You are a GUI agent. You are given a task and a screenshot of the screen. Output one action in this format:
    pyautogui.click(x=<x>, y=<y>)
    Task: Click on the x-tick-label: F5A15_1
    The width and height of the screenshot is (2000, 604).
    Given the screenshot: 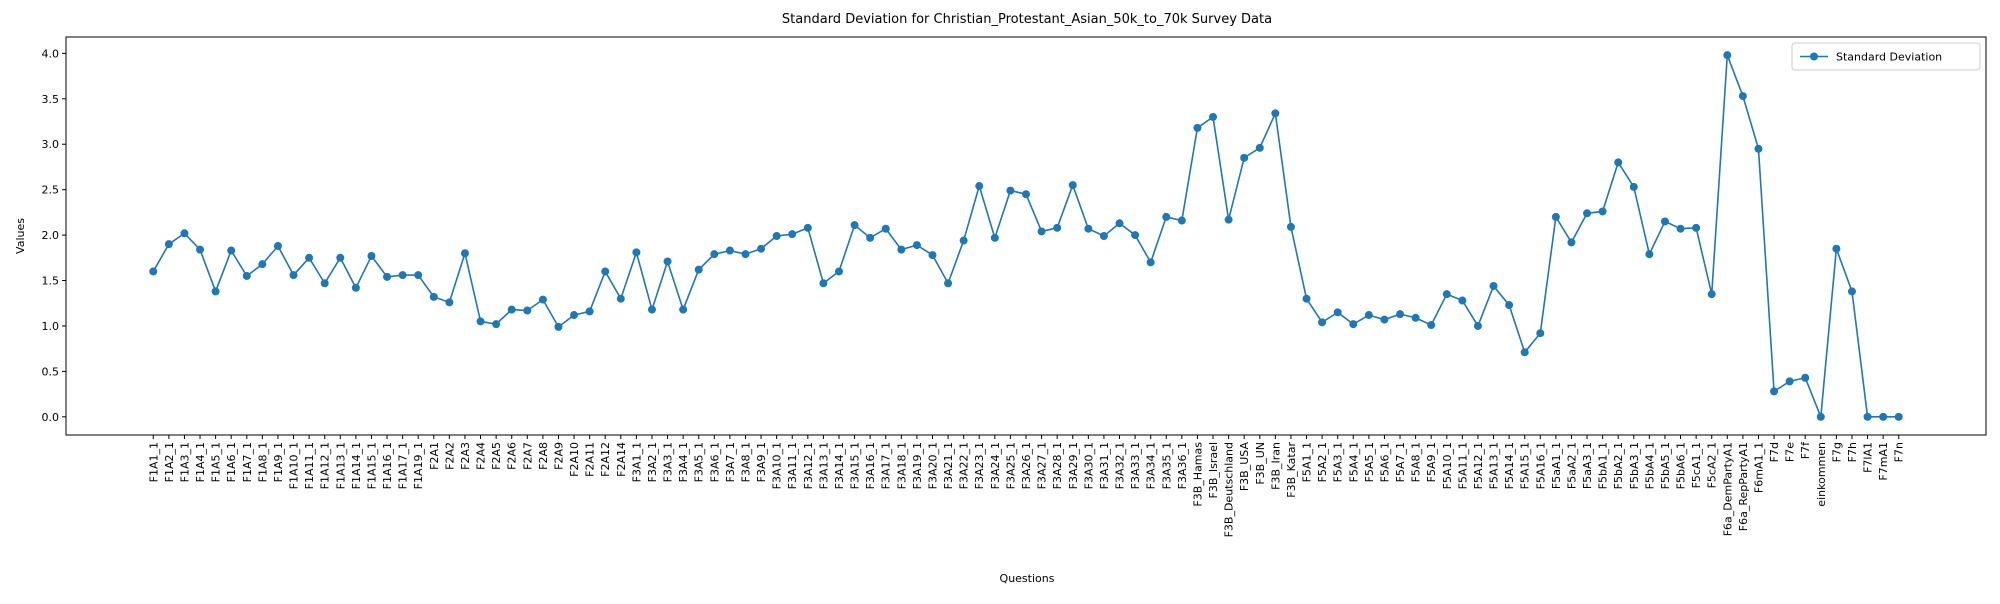 What is the action you would take?
    pyautogui.click(x=1525, y=465)
    